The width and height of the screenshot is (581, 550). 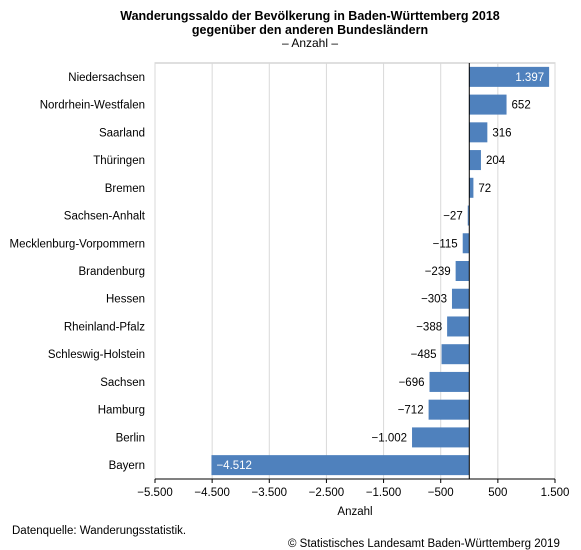 I want to click on data-label: −4.512, so click(x=234, y=466).